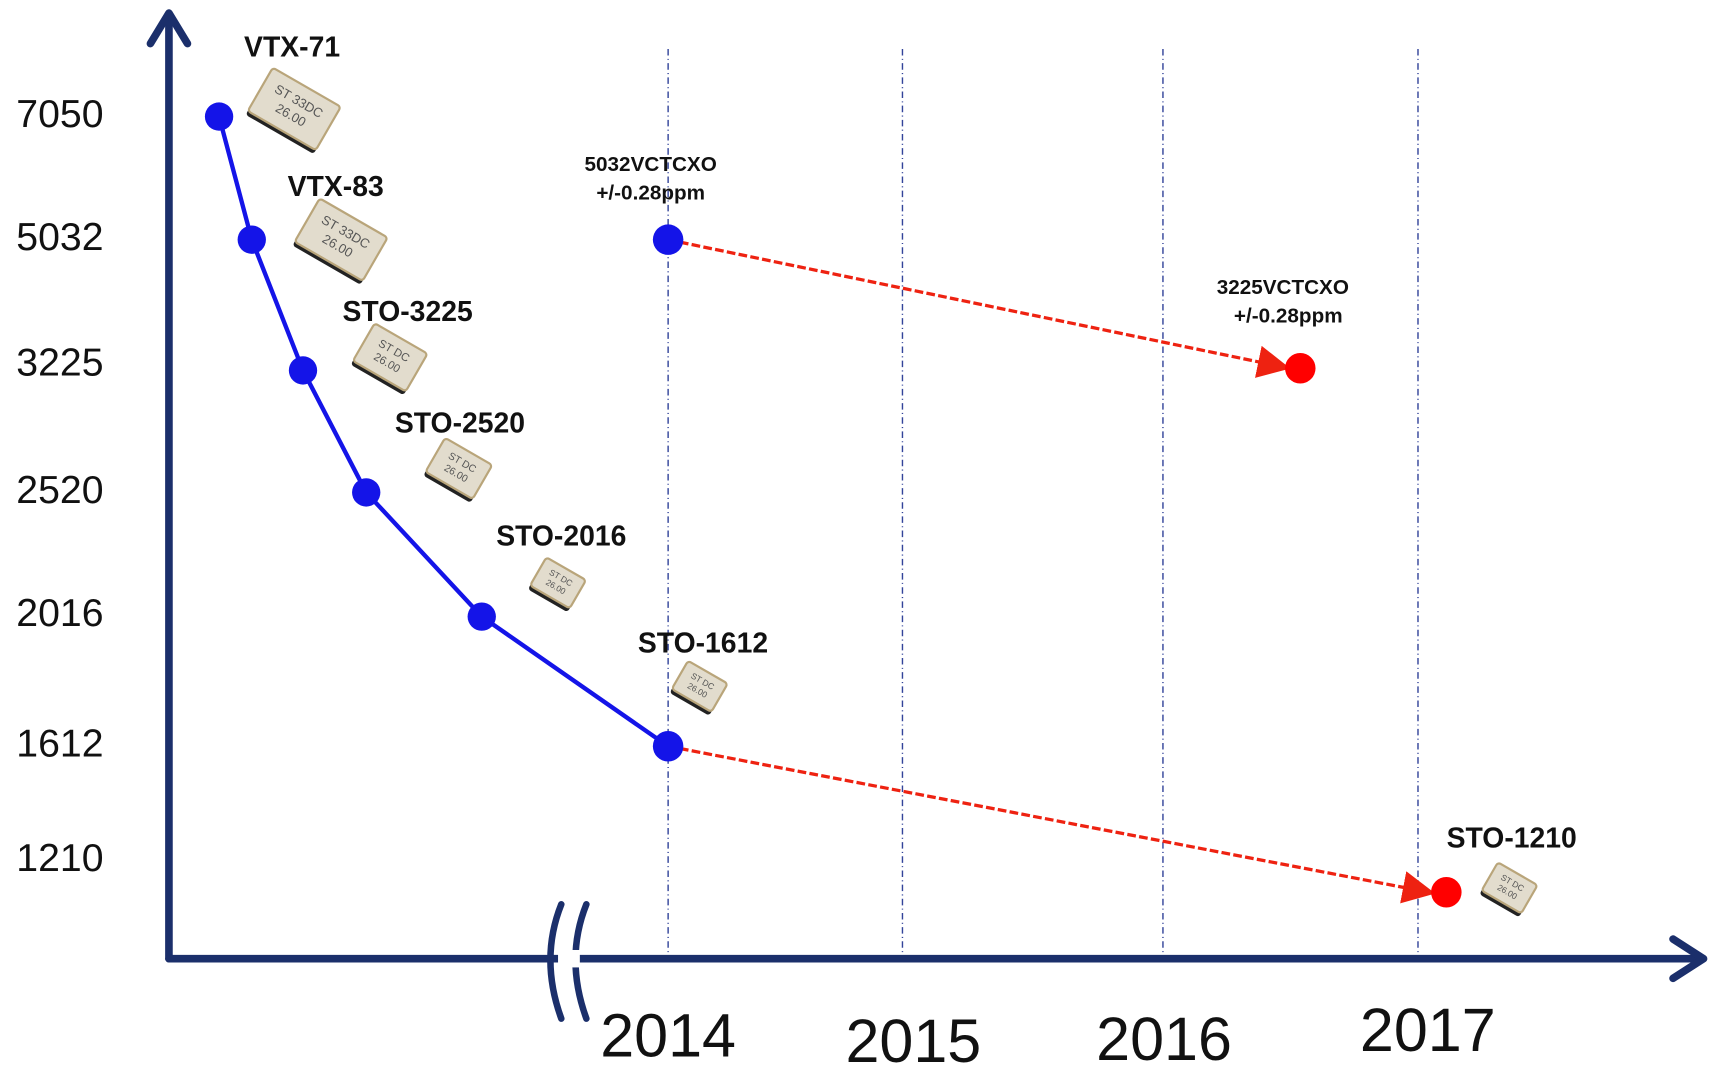 This screenshot has width=1709, height=1077. What do you see at coordinates (1512, 838) in the screenshot?
I see `part-label: STO-1210` at bounding box center [1512, 838].